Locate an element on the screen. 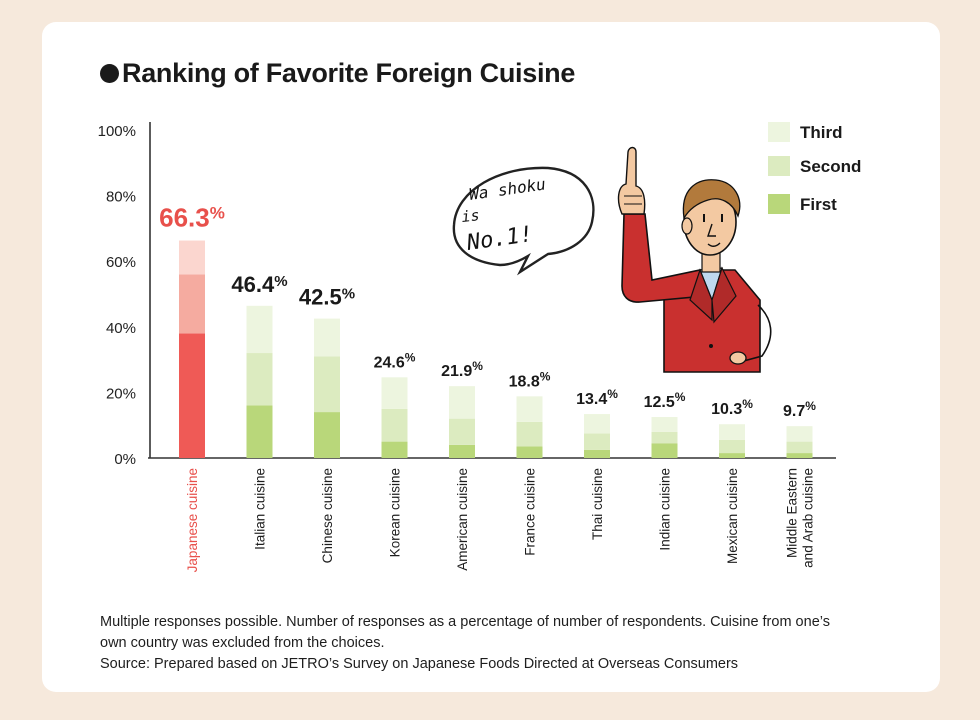 The image size is (980, 720). category-label: Middle Eastern is located at coordinates (792, 513).